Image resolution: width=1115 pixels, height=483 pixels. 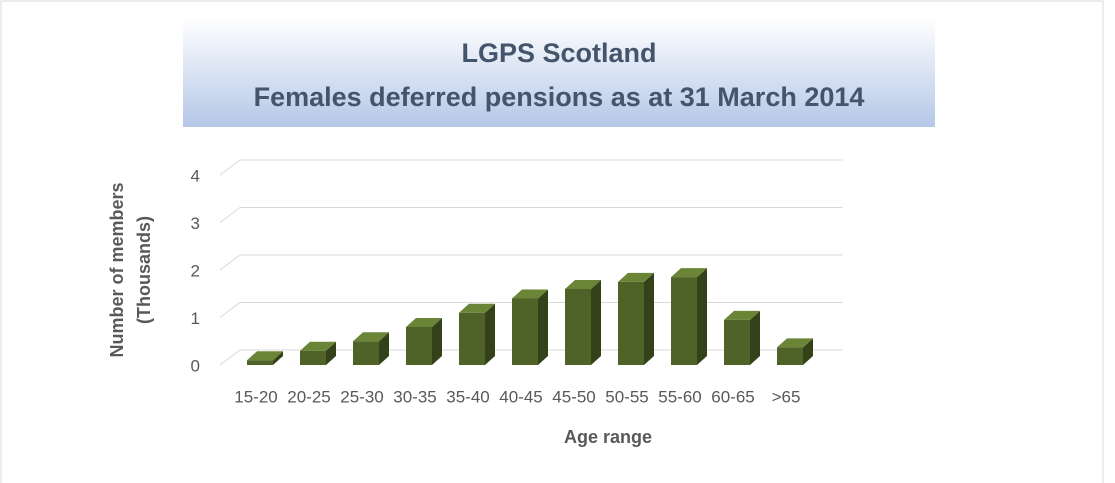 What do you see at coordinates (732, 396) in the screenshot?
I see `x-tick-label: 60-65` at bounding box center [732, 396].